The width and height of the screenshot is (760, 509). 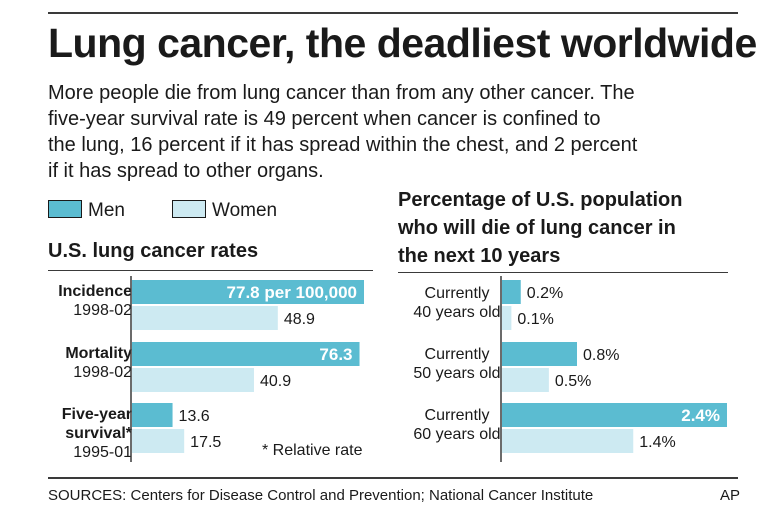 I want to click on right-title-rule, so click(x=563, y=272).